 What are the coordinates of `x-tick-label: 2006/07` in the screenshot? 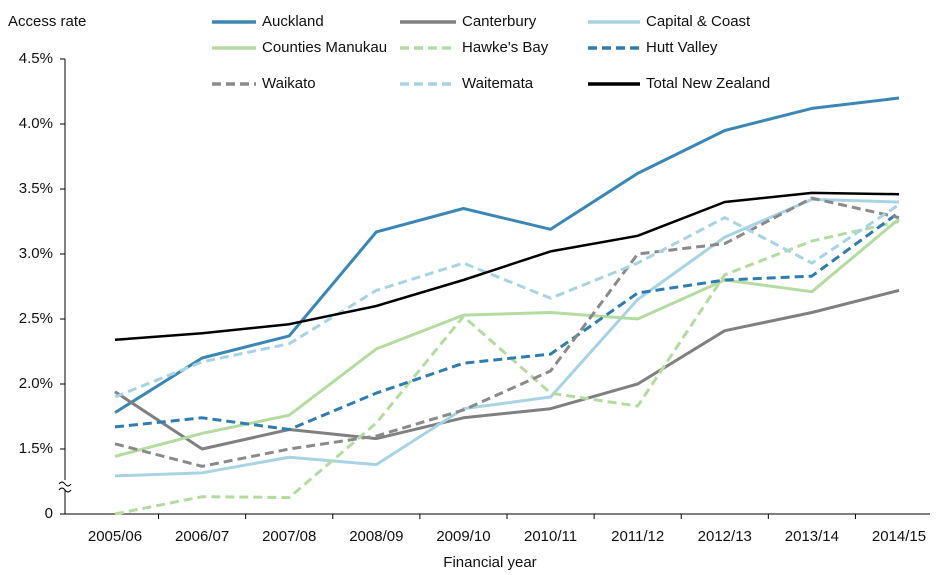 It's located at (202, 536).